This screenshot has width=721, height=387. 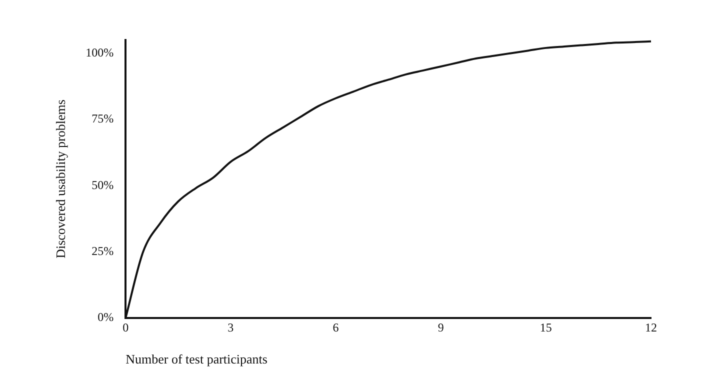 What do you see at coordinates (103, 251) in the screenshot?
I see `y-tick-label: 25%` at bounding box center [103, 251].